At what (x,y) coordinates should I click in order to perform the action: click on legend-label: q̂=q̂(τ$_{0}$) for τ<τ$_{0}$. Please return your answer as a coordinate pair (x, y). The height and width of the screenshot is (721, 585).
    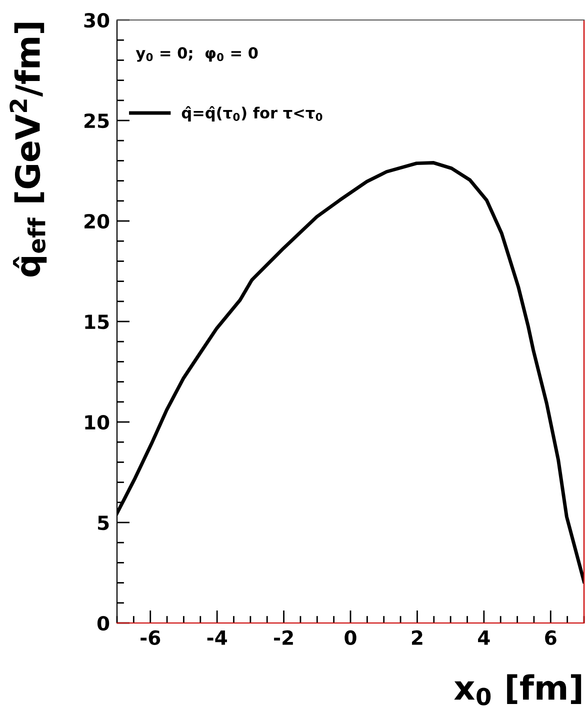
    Looking at the image, I should click on (252, 114).